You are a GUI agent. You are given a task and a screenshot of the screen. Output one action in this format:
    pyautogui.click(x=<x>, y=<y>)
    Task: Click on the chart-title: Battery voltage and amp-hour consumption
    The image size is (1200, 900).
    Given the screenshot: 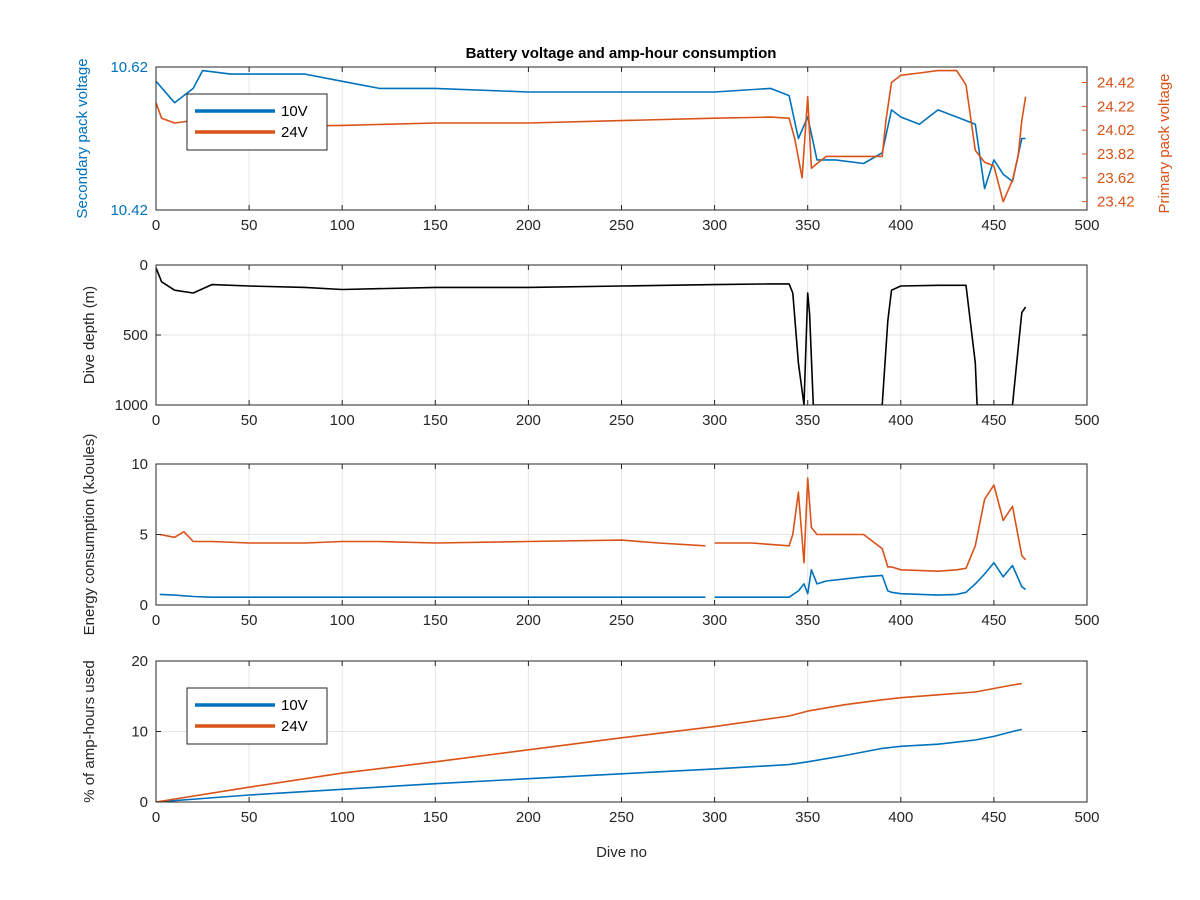 What is the action you would take?
    pyautogui.click(x=621, y=53)
    